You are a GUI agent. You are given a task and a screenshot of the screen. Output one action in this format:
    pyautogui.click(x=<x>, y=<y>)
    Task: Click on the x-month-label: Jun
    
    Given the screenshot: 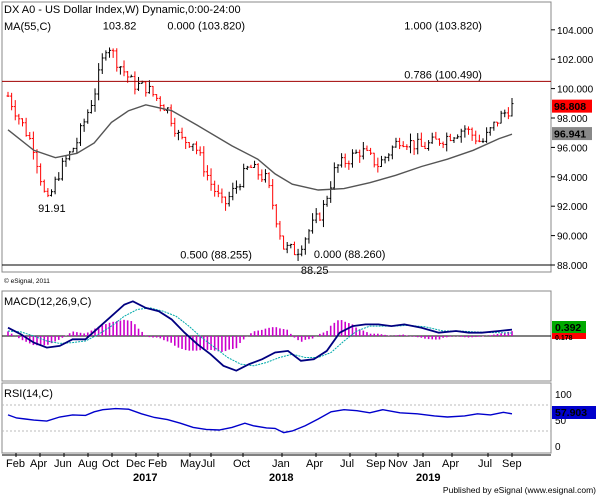 What is the action you would take?
    pyautogui.click(x=63, y=464)
    